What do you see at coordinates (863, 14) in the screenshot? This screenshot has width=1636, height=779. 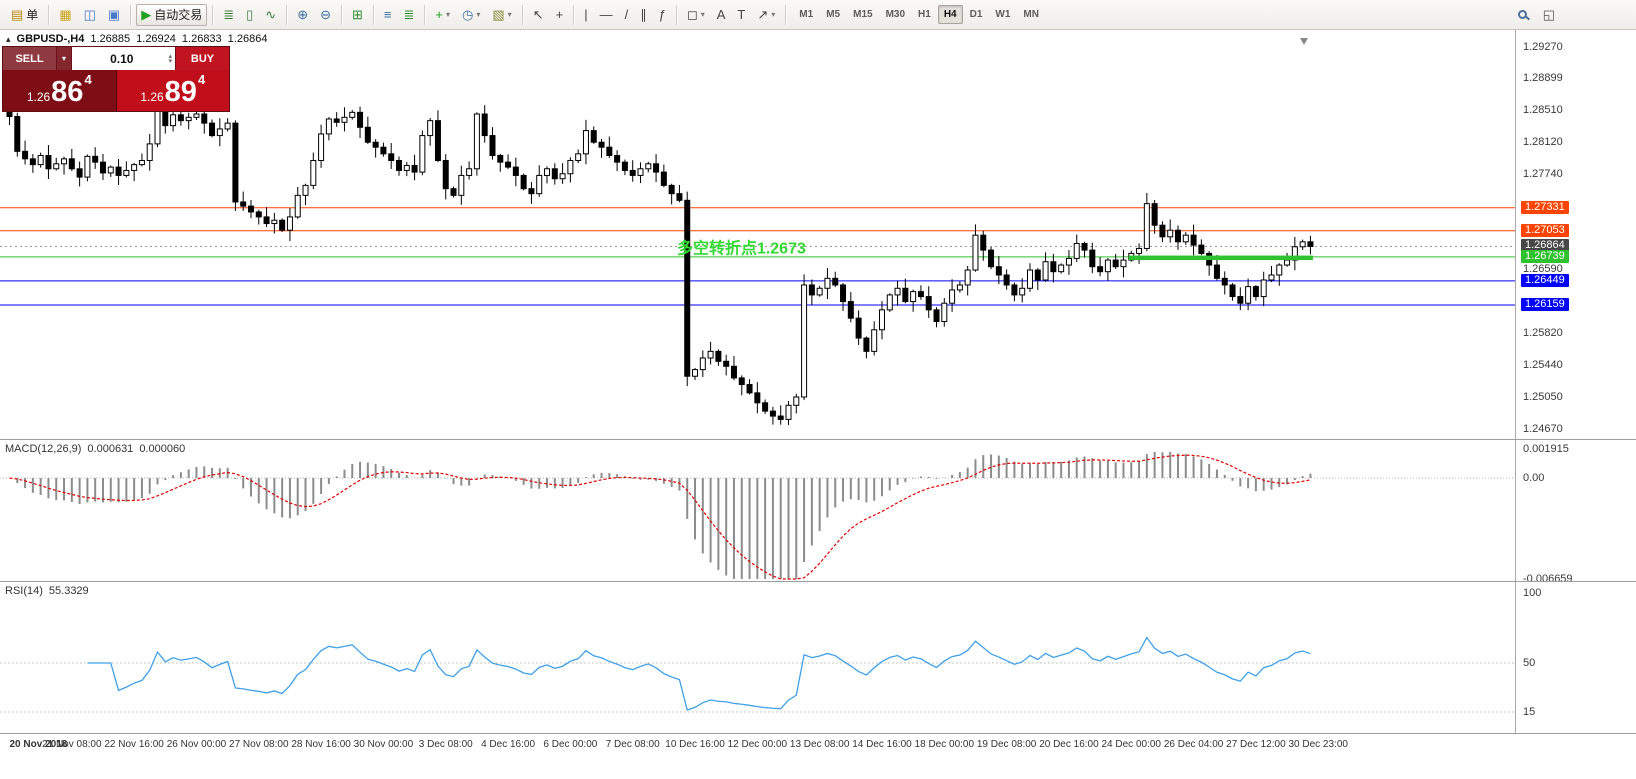 I see `timeframe-m15-button: M15` at bounding box center [863, 14].